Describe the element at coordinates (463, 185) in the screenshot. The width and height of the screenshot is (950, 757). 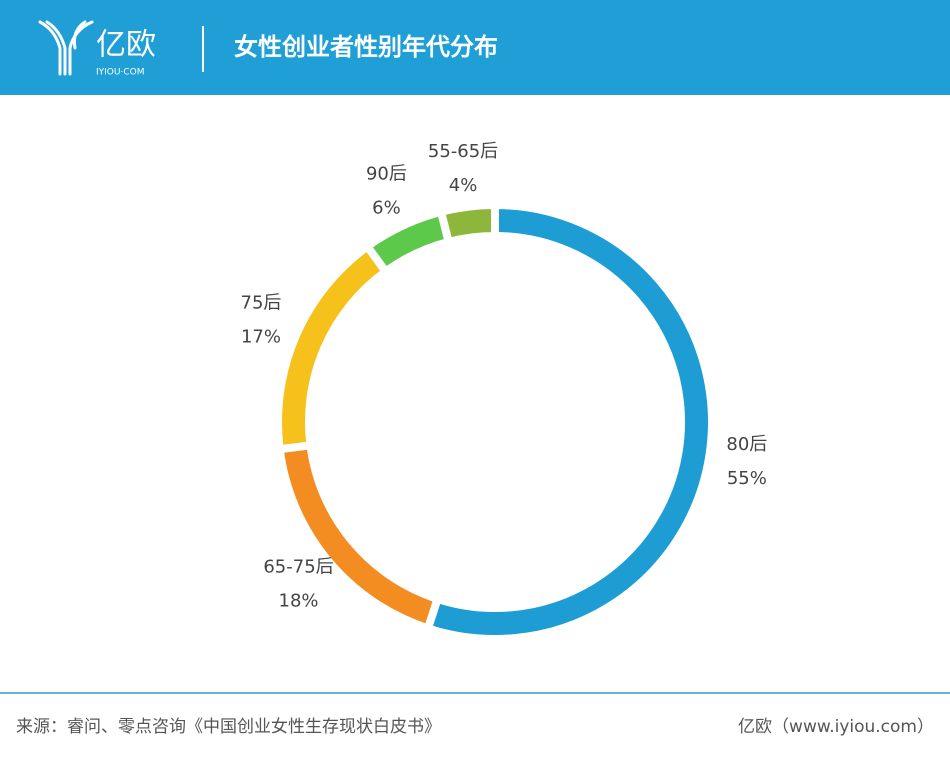
I see `value-label: 4%` at that location.